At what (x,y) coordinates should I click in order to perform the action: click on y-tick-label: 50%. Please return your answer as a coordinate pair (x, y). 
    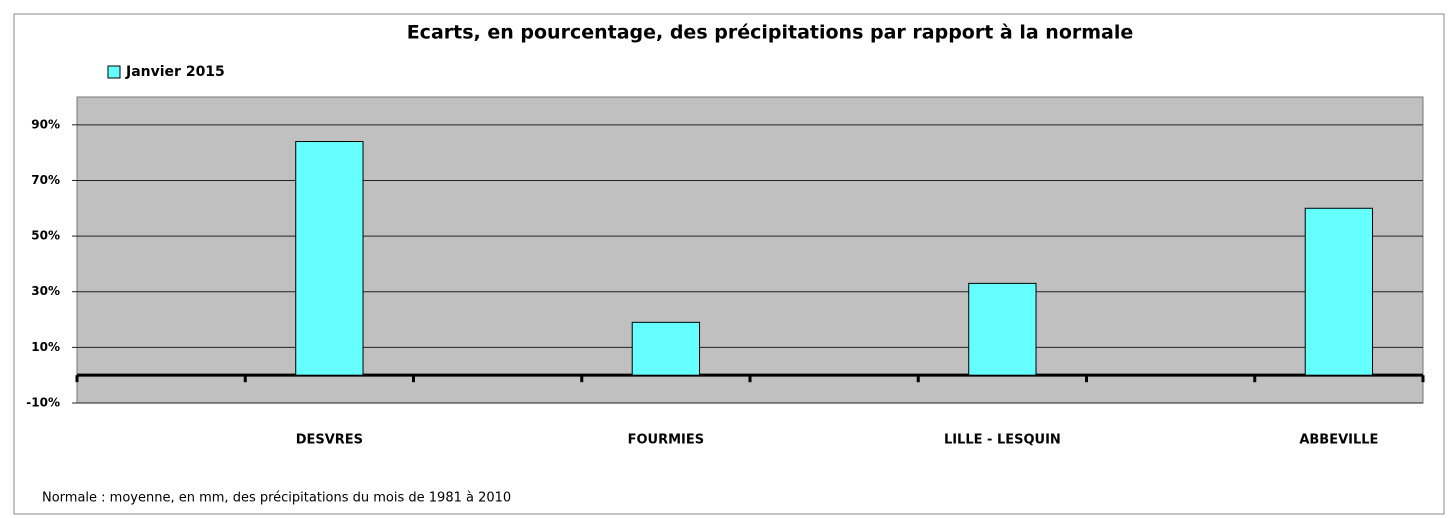
    Looking at the image, I should click on (45, 236).